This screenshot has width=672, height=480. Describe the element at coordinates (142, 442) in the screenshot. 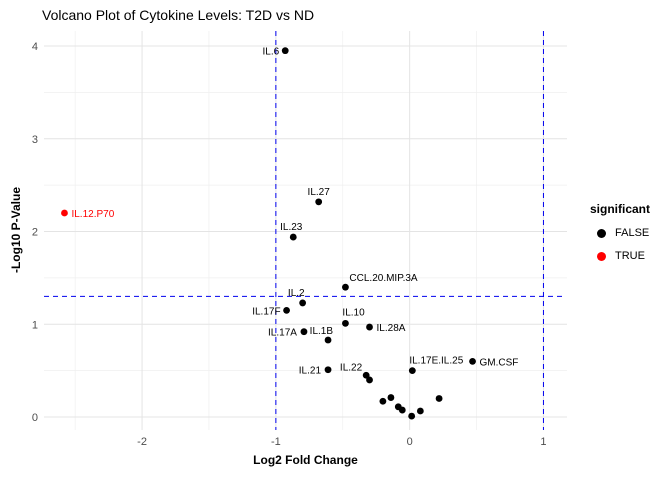

I see `x-tick-label: -2` at that location.